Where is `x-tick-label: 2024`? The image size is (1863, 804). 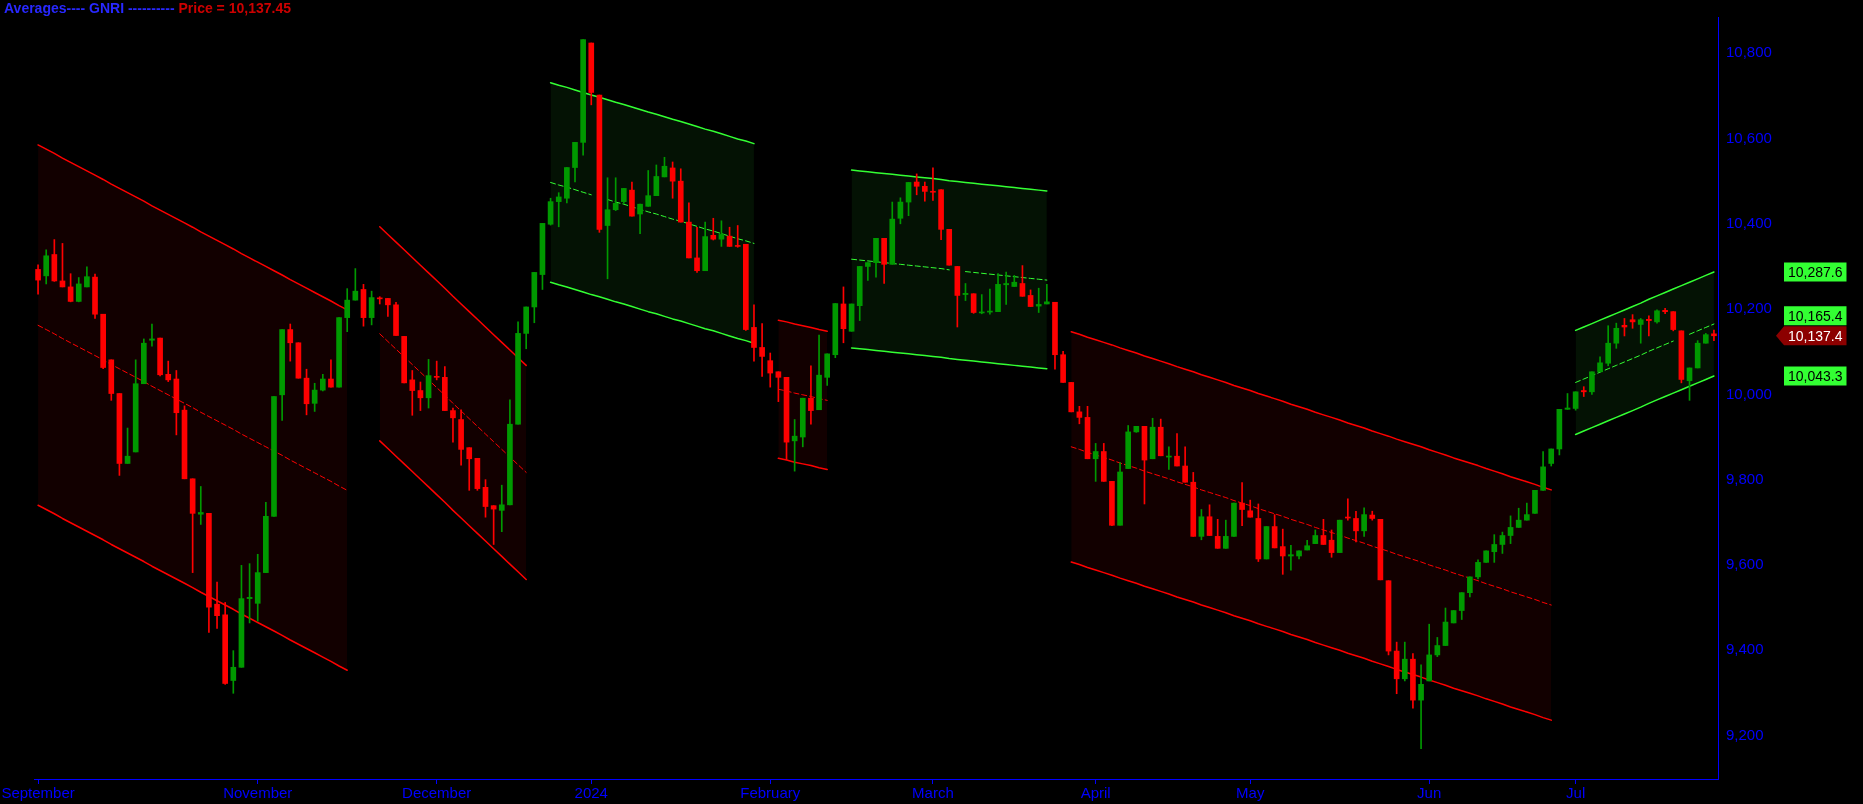 x-tick-label: 2024 is located at coordinates (591, 793).